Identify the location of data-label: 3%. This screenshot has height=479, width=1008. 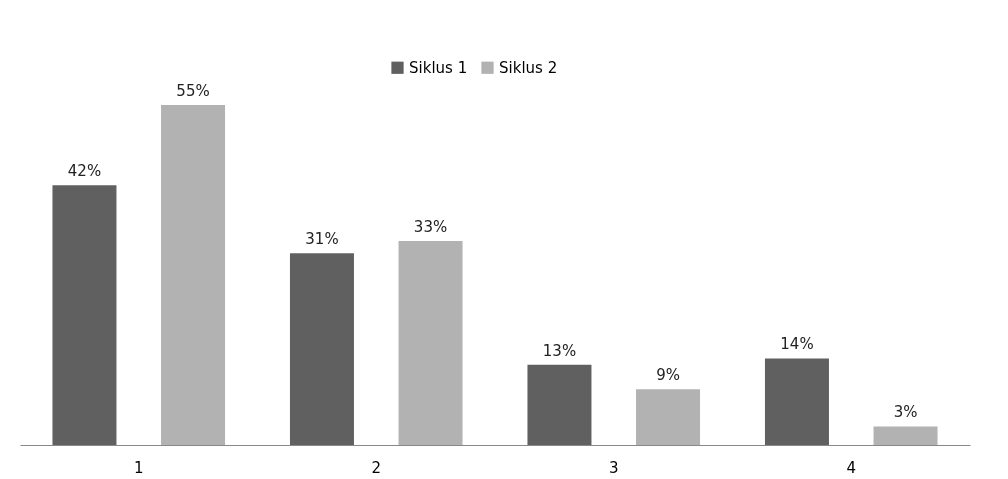
(905, 412).